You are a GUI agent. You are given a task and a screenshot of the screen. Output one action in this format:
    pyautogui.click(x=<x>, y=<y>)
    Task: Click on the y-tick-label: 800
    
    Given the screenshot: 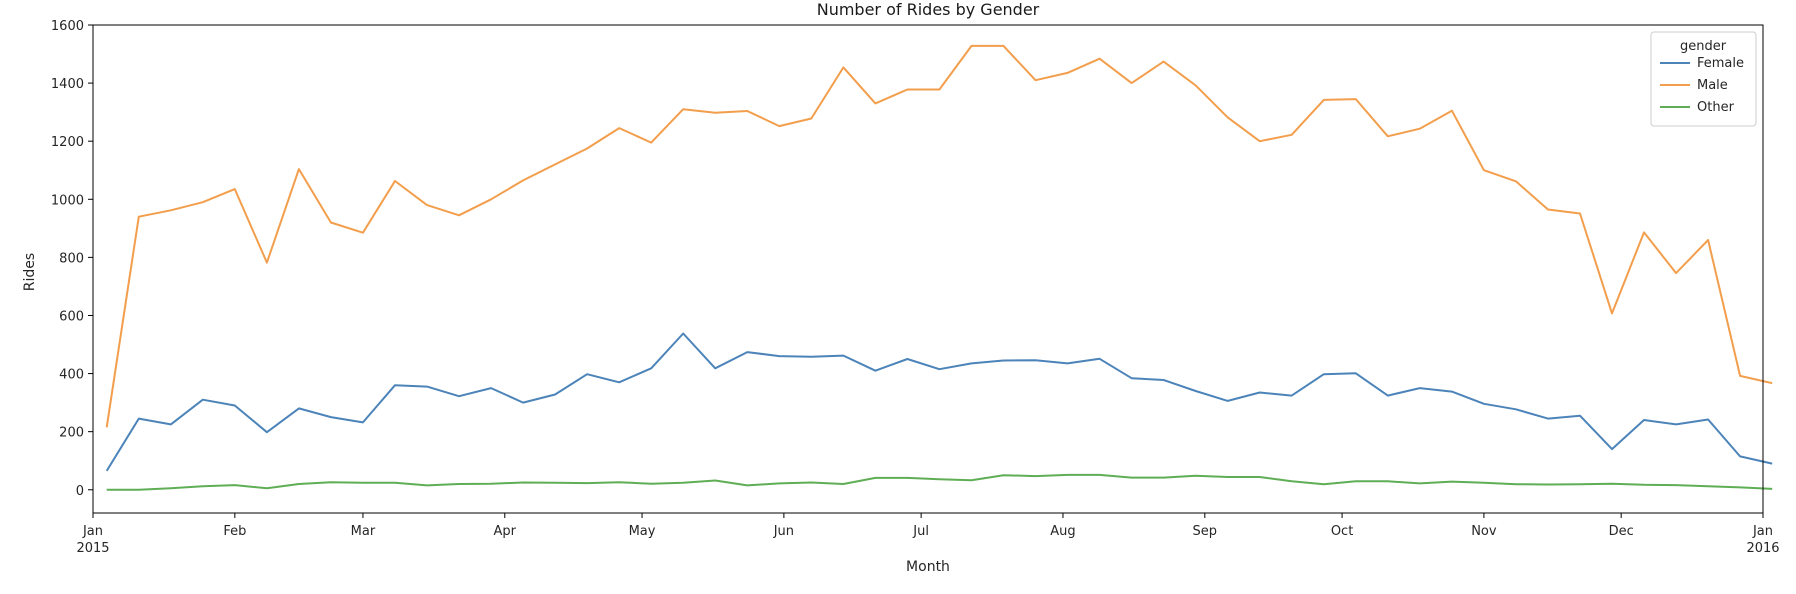 What is the action you would take?
    pyautogui.click(x=71, y=258)
    